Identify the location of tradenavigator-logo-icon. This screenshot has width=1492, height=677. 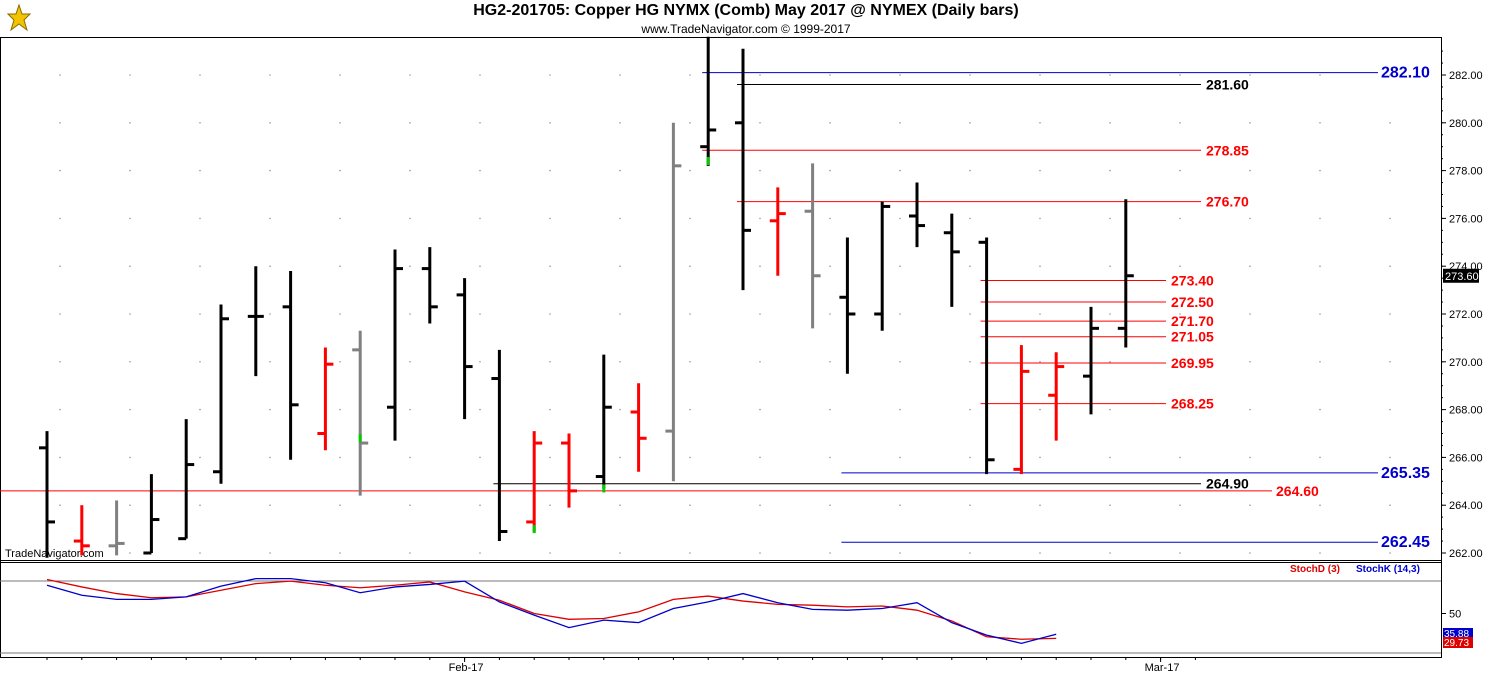
(19, 17).